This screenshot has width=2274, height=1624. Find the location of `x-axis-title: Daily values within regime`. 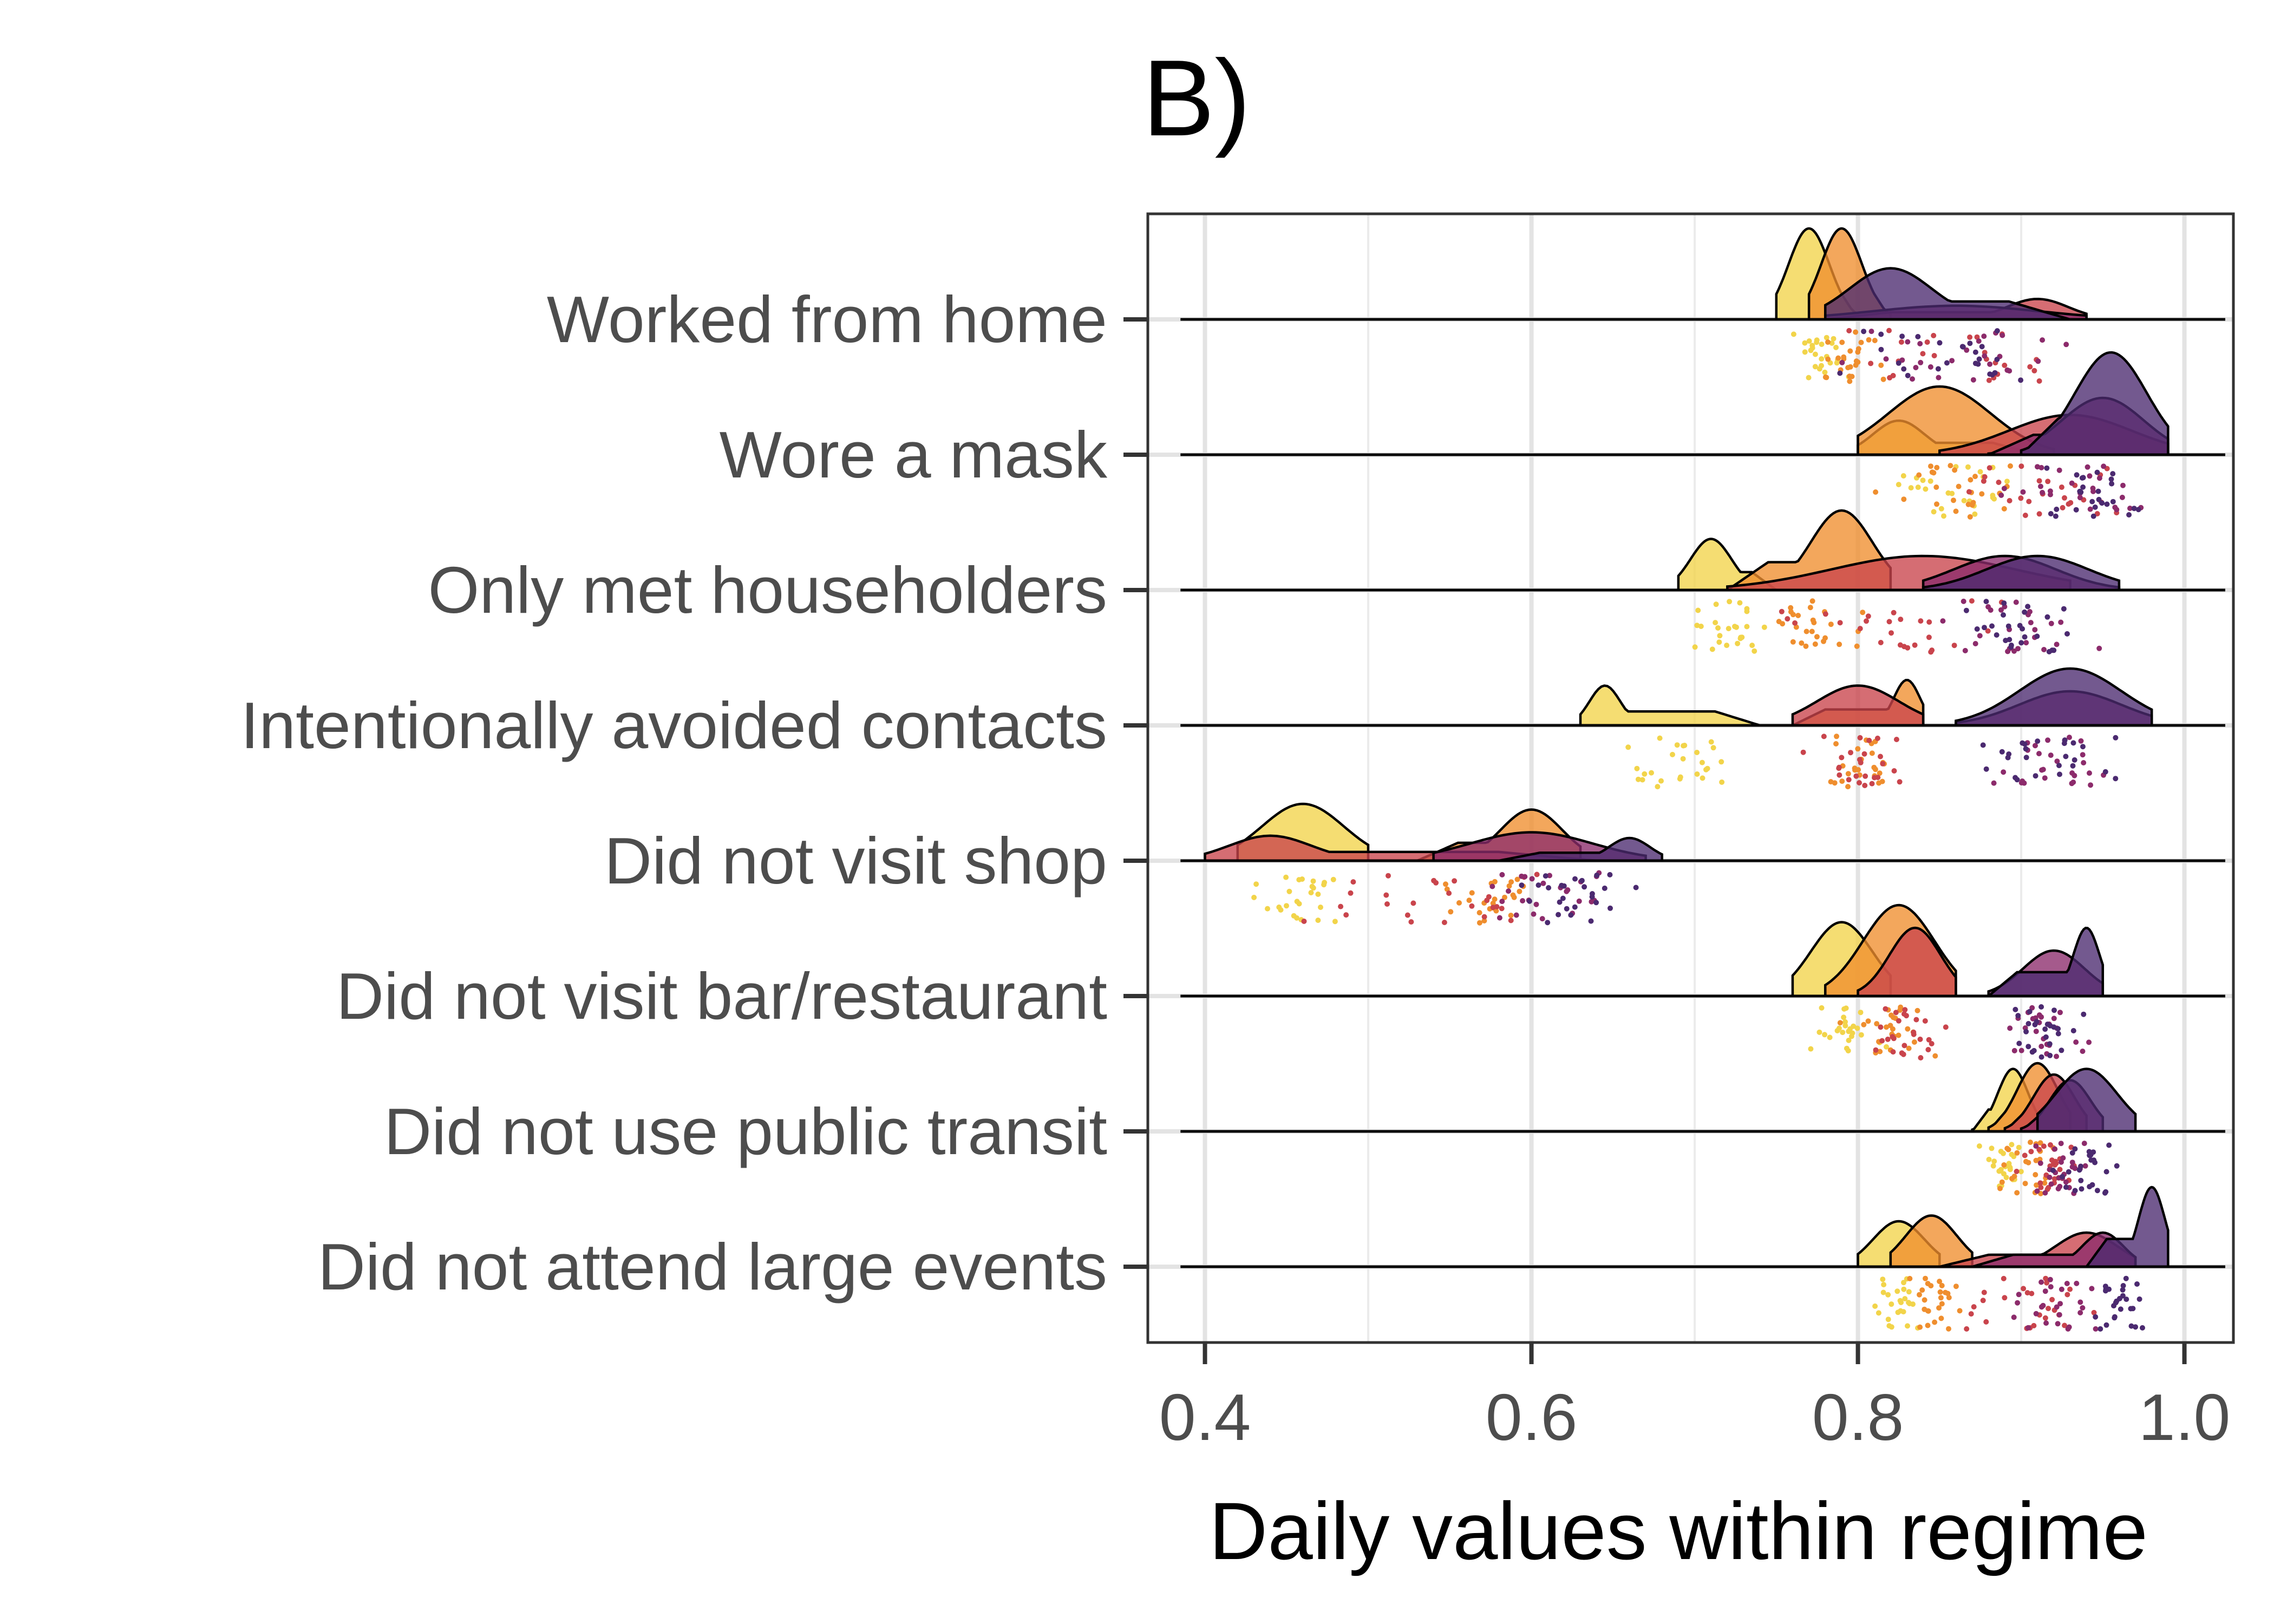

x-axis-title: Daily values within regime is located at coordinates (1679, 1530).